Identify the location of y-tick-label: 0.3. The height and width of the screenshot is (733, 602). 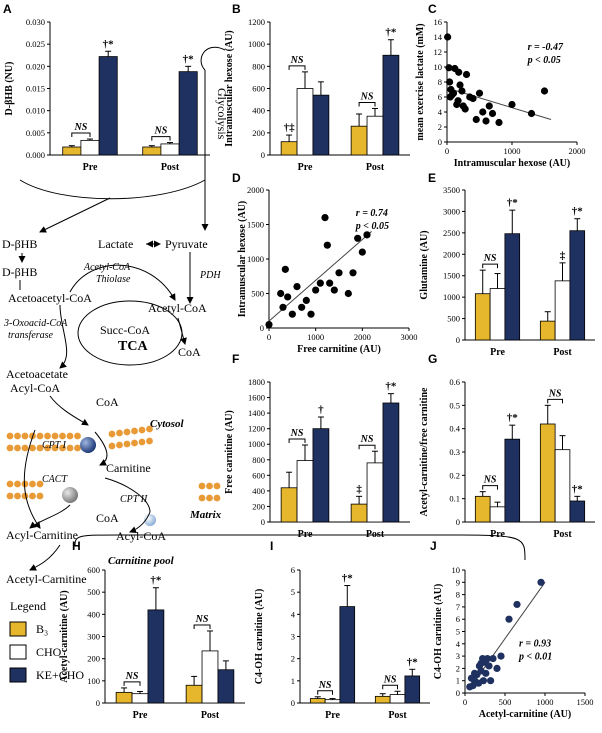
(454, 452).